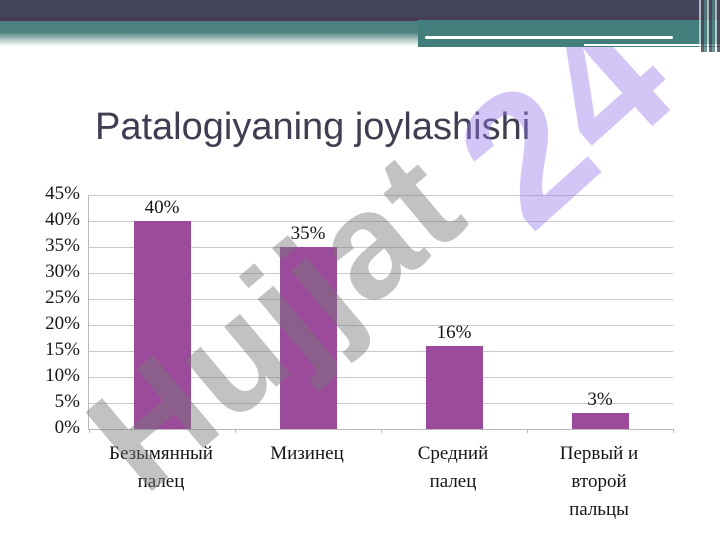  What do you see at coordinates (360, 19) in the screenshot?
I see `header-accent-line` at bounding box center [360, 19].